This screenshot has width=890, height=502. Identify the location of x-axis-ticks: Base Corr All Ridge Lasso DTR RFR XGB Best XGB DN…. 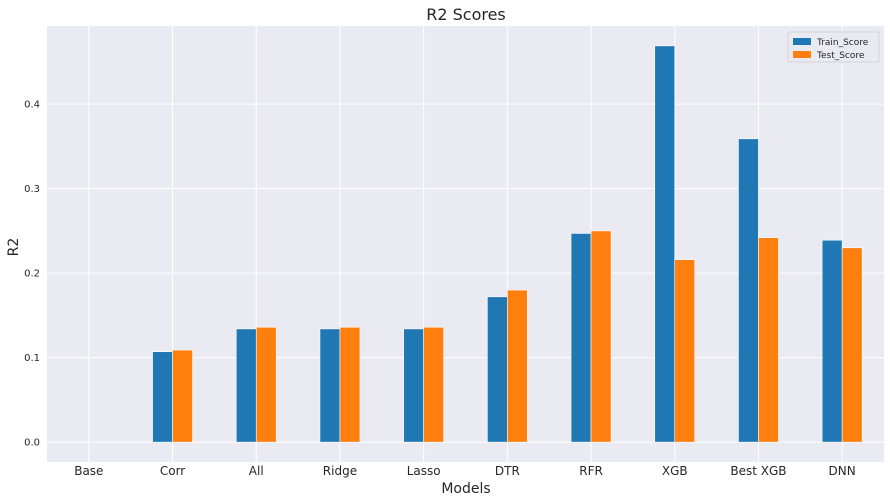
(465, 471).